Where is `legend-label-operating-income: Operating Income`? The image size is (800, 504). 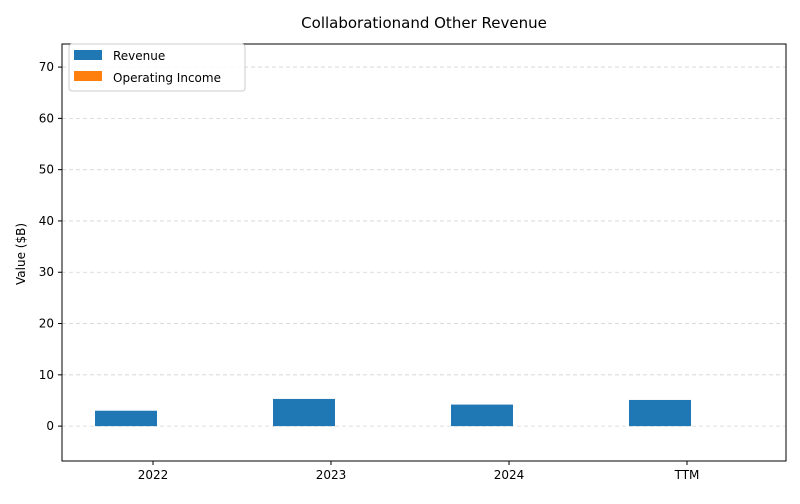
legend-label-operating-income: Operating Income is located at coordinates (167, 78).